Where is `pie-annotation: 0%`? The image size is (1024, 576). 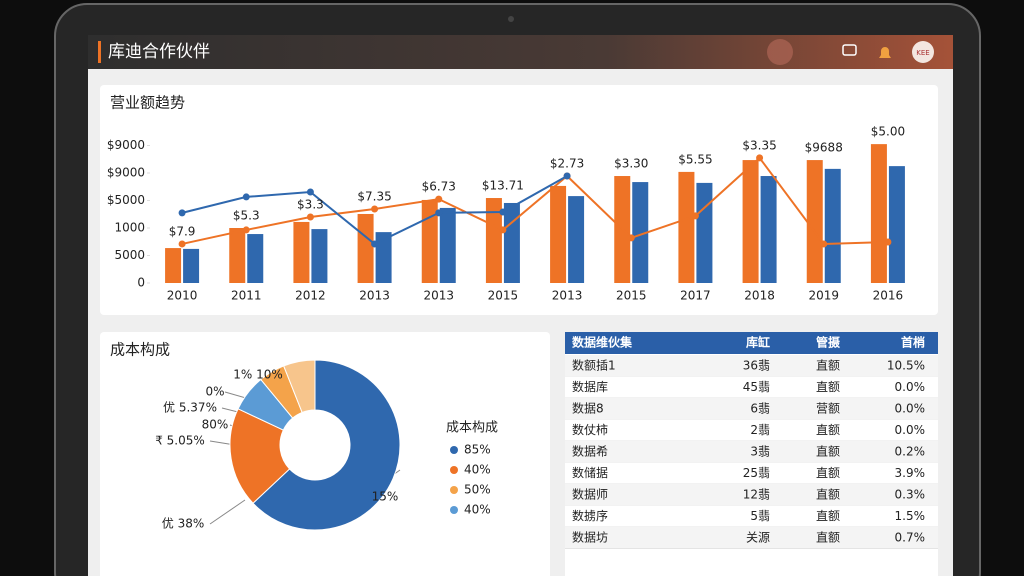
pie-annotation: 0% is located at coordinates (214, 392).